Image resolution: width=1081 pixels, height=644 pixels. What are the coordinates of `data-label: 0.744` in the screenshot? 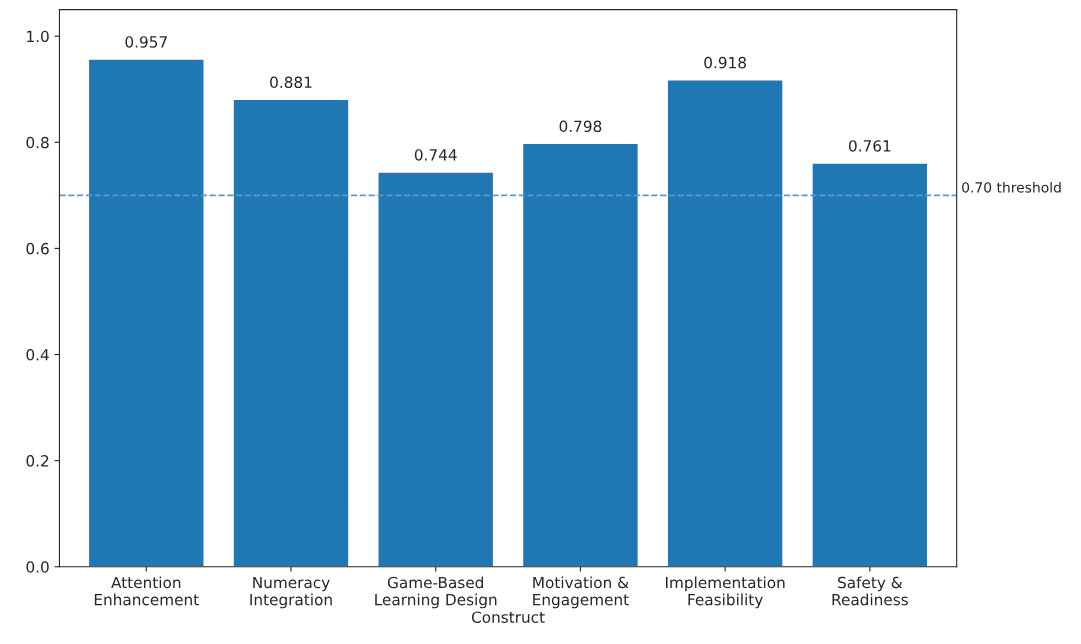 It's located at (435, 155).